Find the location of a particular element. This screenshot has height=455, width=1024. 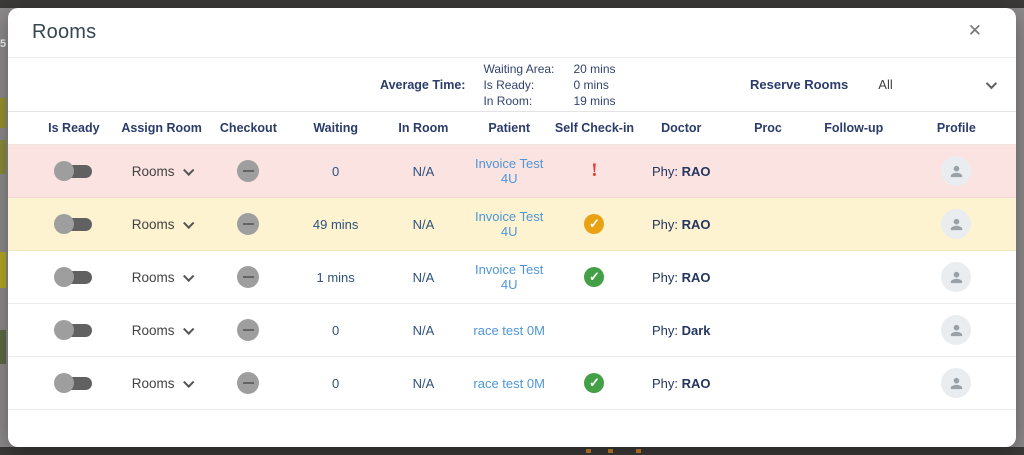

col-header-is-ready: Is Ready is located at coordinates (74, 128).